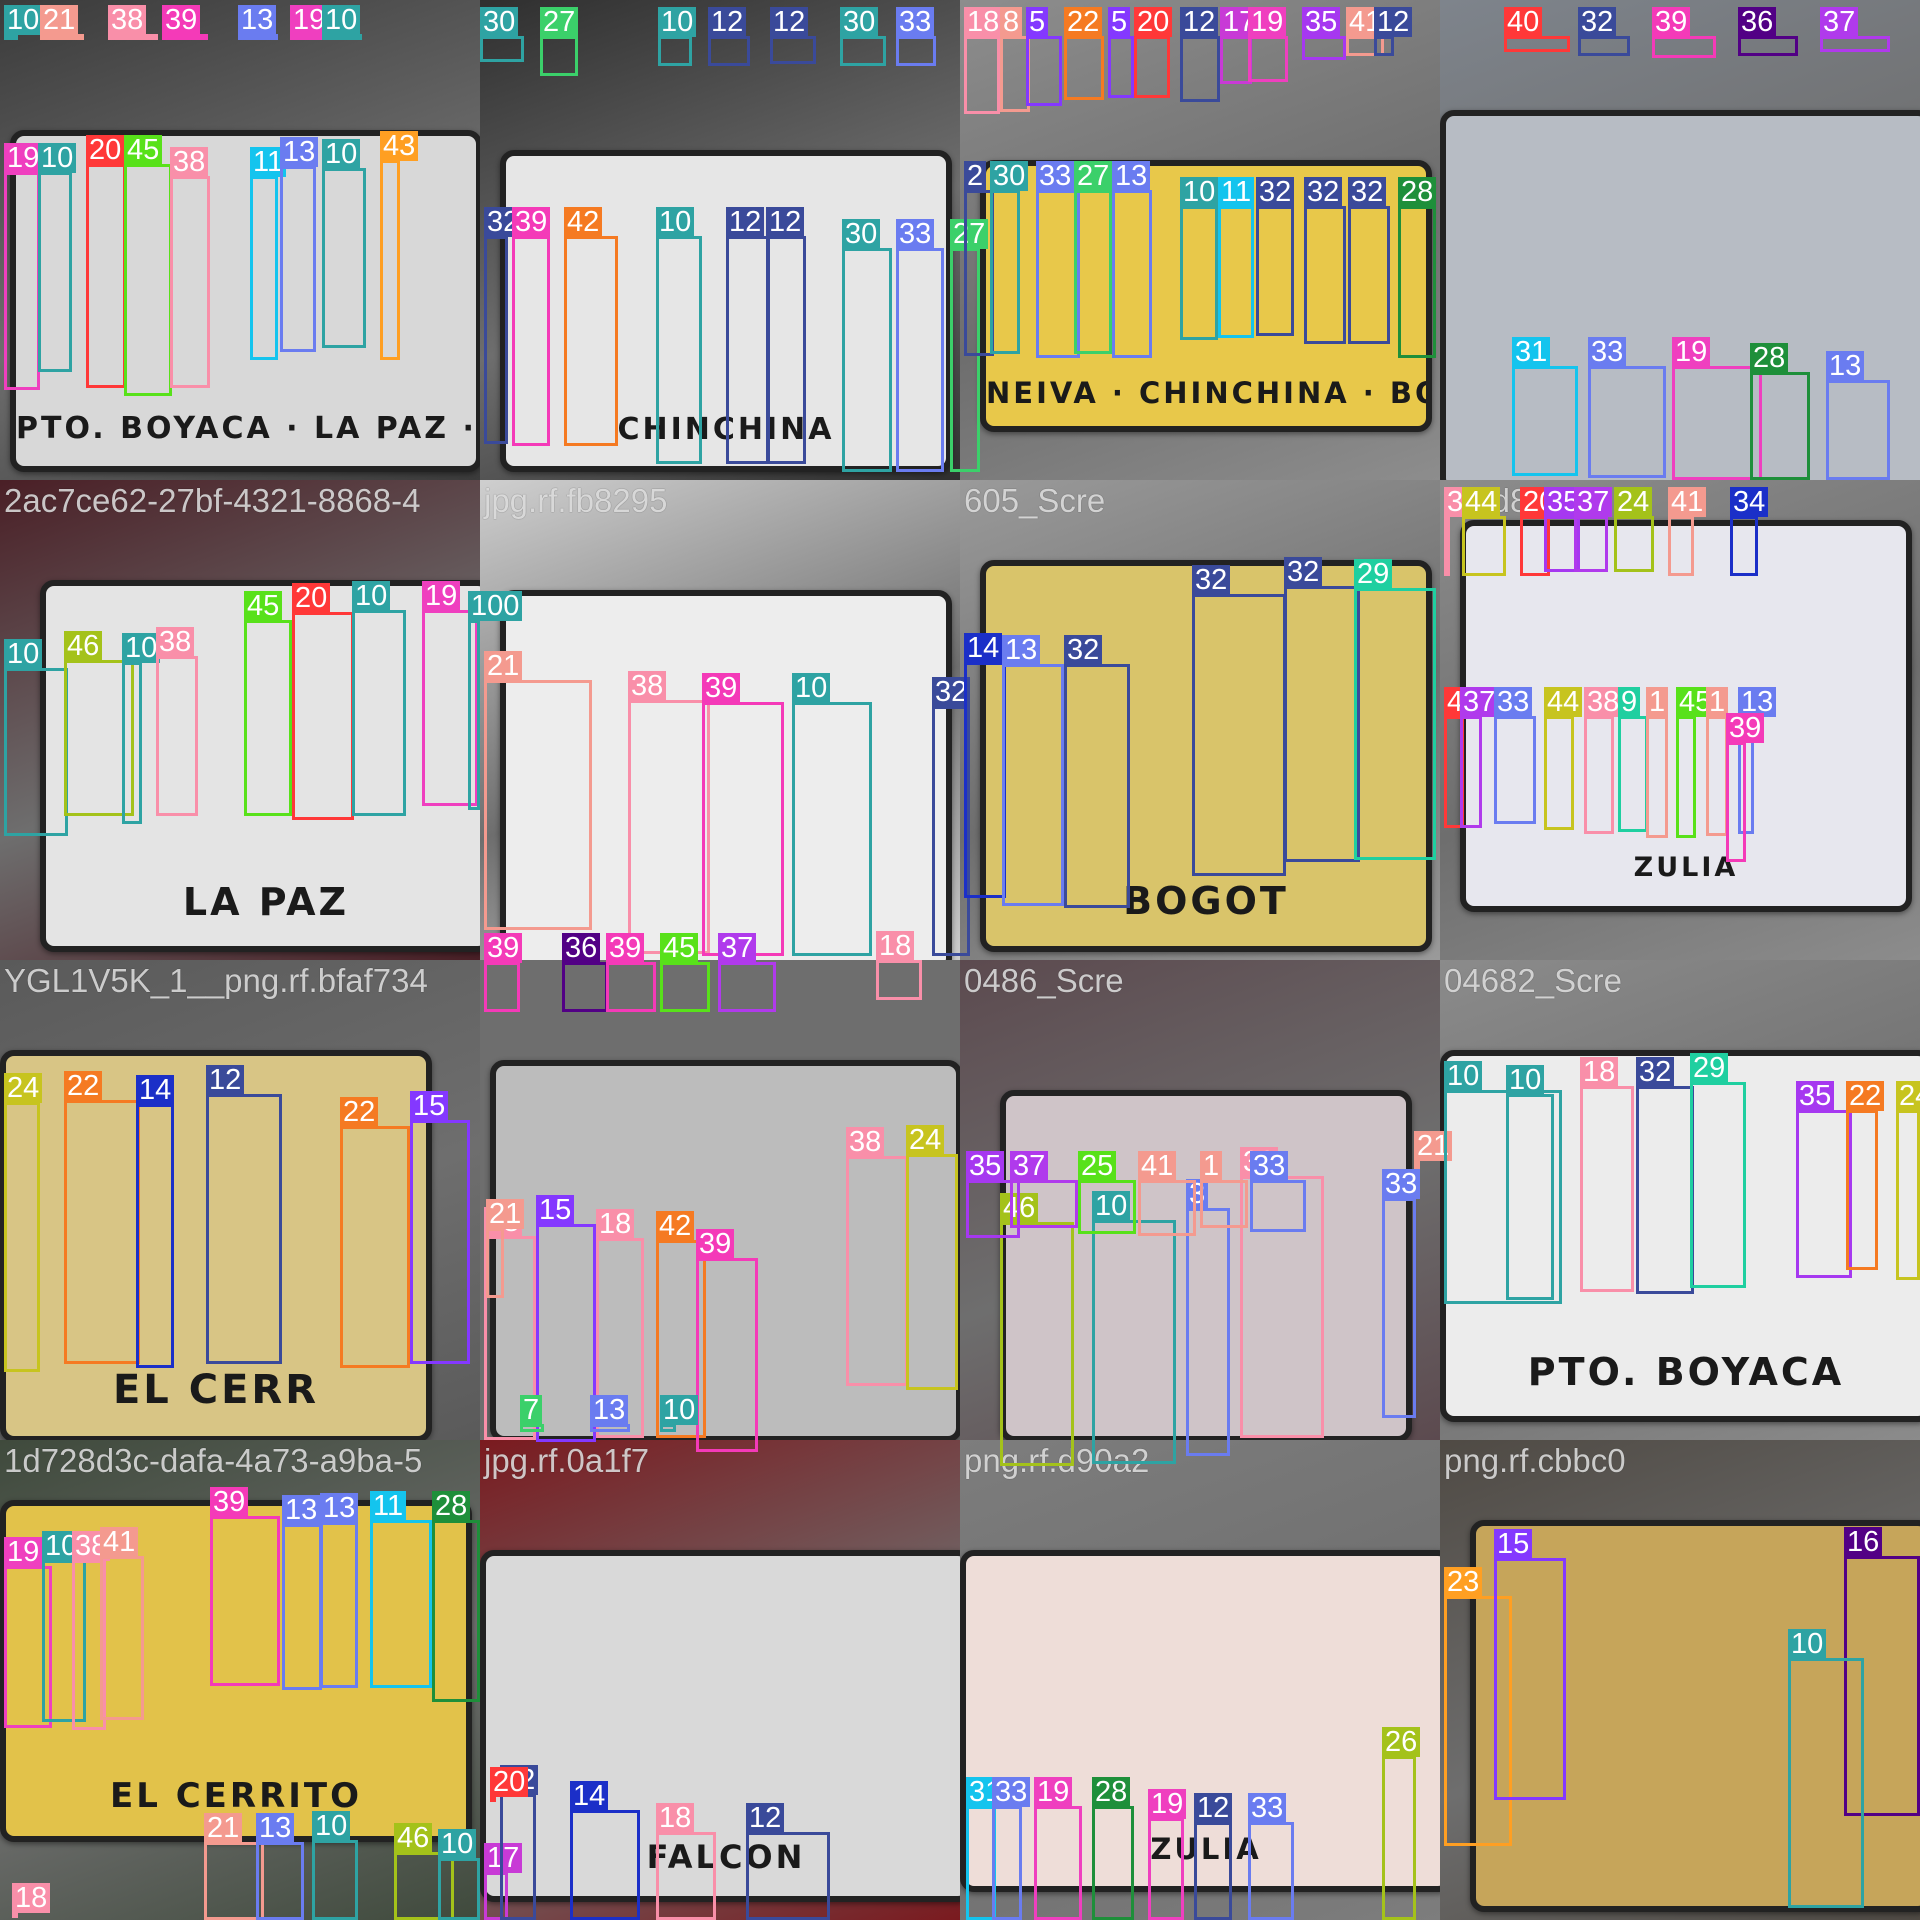 The width and height of the screenshot is (1920, 1920). I want to click on detection-box: 29, so click(1395, 709).